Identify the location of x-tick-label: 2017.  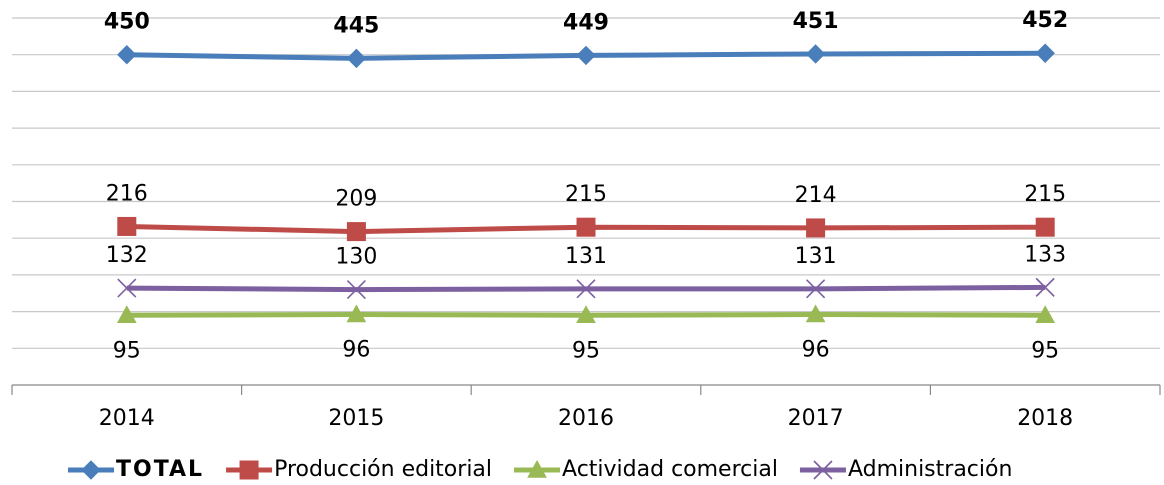
(816, 418).